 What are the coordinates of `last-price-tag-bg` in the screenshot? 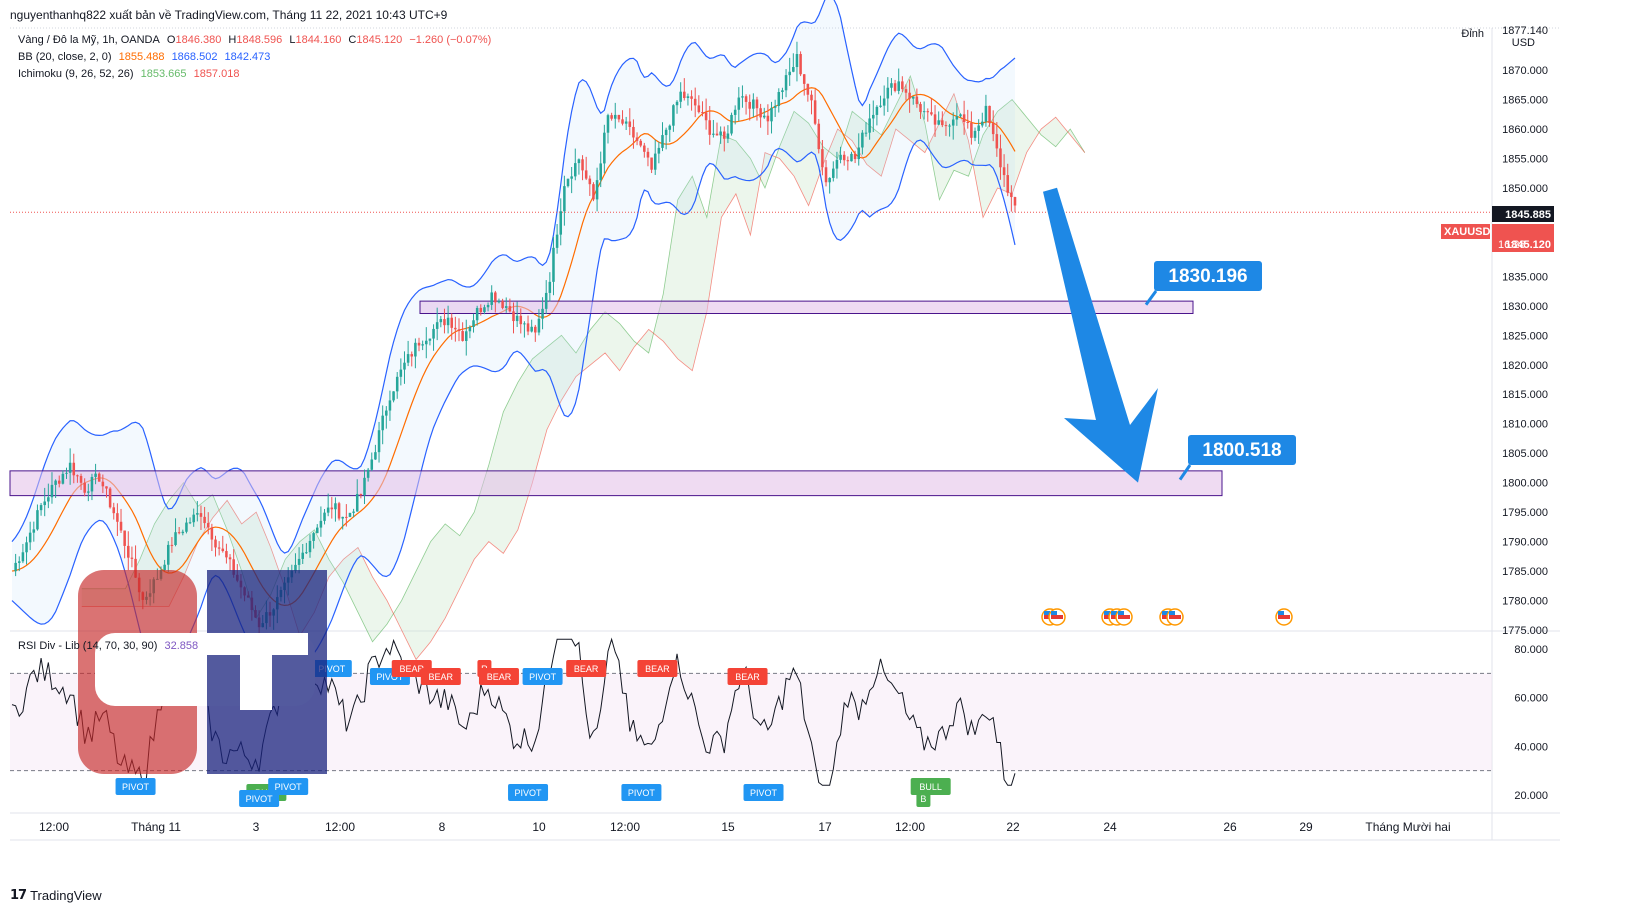 It's located at (1523, 214).